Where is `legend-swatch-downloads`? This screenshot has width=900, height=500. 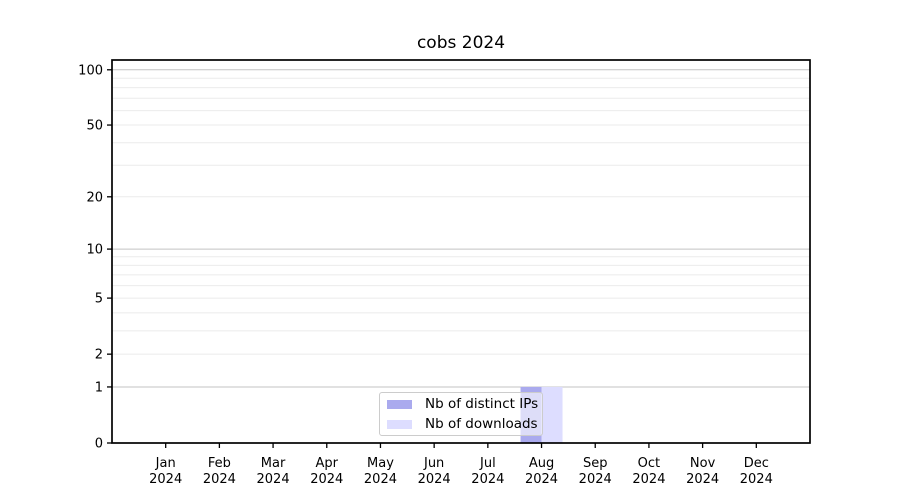
legend-swatch-downloads is located at coordinates (399, 424).